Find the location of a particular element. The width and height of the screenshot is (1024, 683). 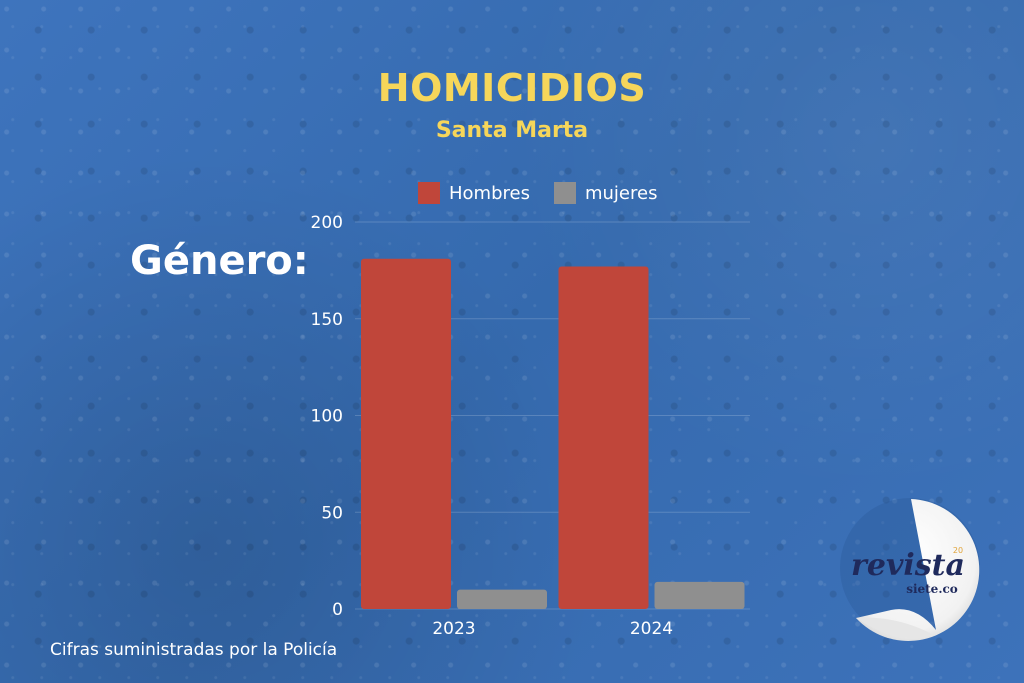

chart-title: HOMICIDIOS is located at coordinates (512, 88).